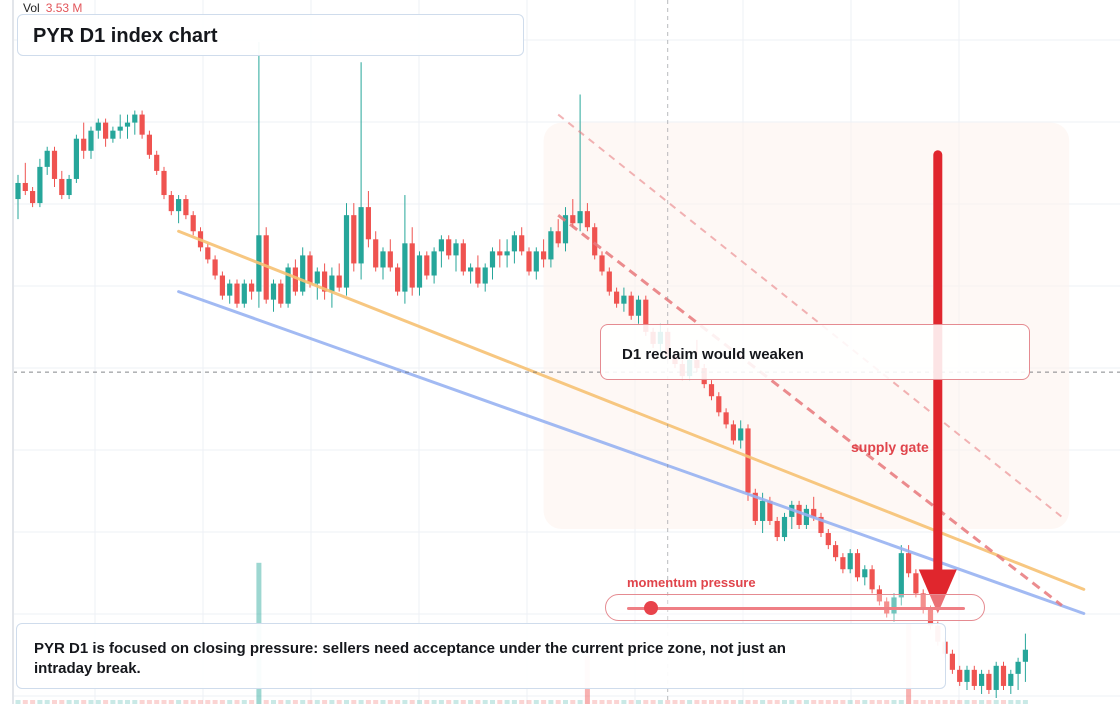 The image size is (1120, 704). I want to click on momentum-handle, so click(650, 608).